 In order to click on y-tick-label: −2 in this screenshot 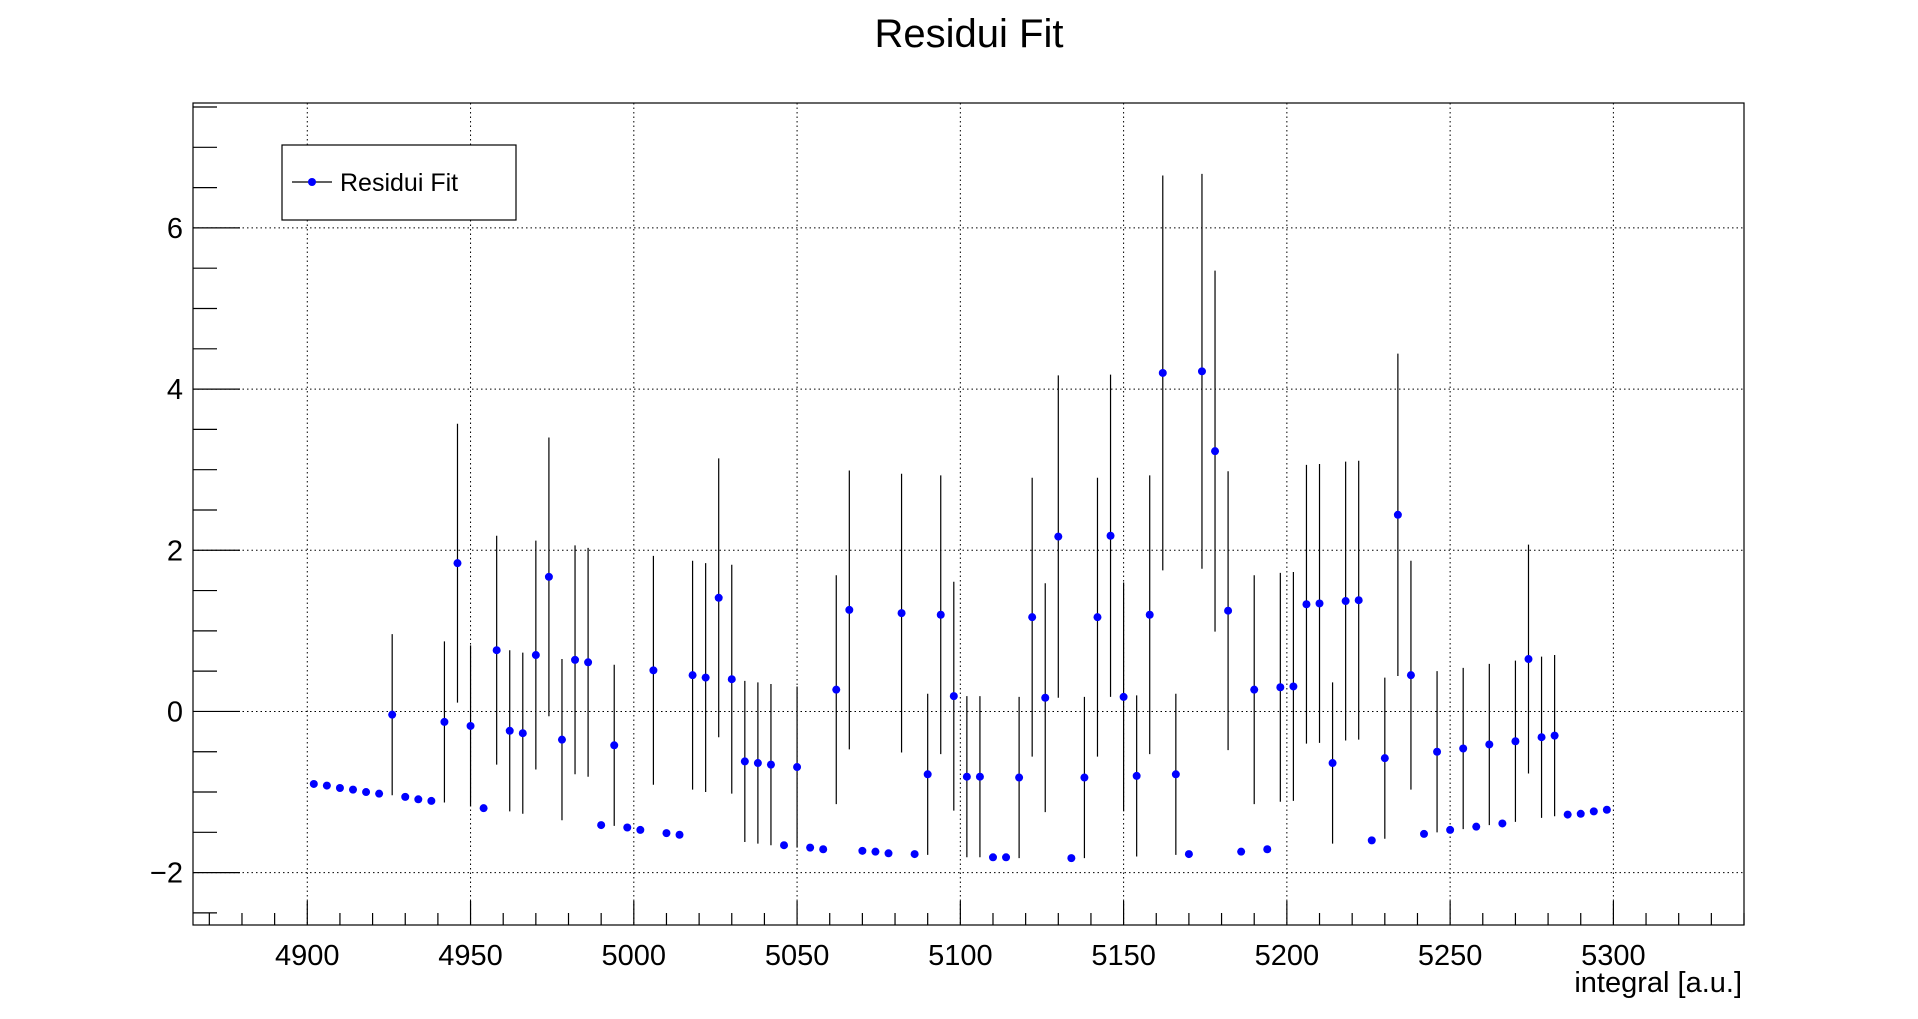, I will do `click(166, 874)`.